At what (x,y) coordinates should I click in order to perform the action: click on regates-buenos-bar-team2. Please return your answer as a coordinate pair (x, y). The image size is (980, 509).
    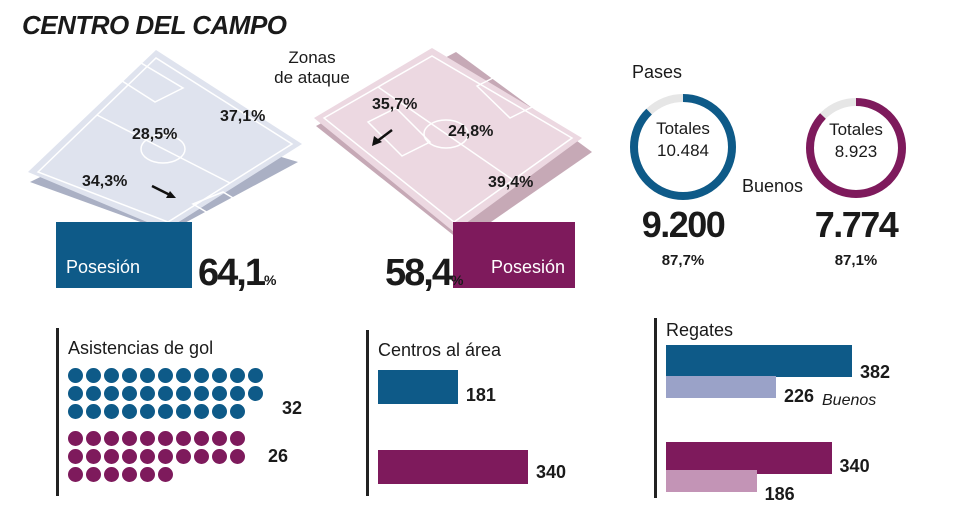
    Looking at the image, I should click on (711, 481).